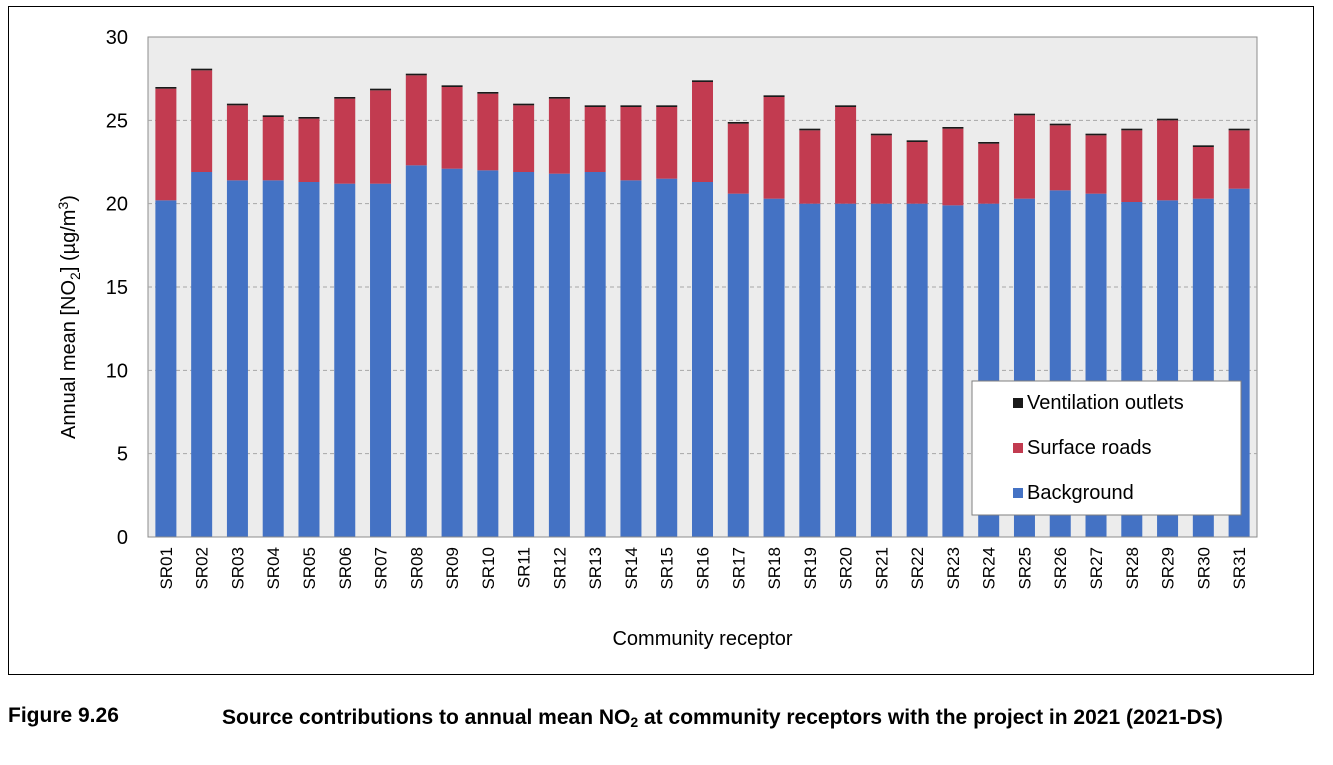 This screenshot has width=1333, height=765. Describe the element at coordinates (452, 568) in the screenshot. I see `x-tick-label: SR09` at that location.